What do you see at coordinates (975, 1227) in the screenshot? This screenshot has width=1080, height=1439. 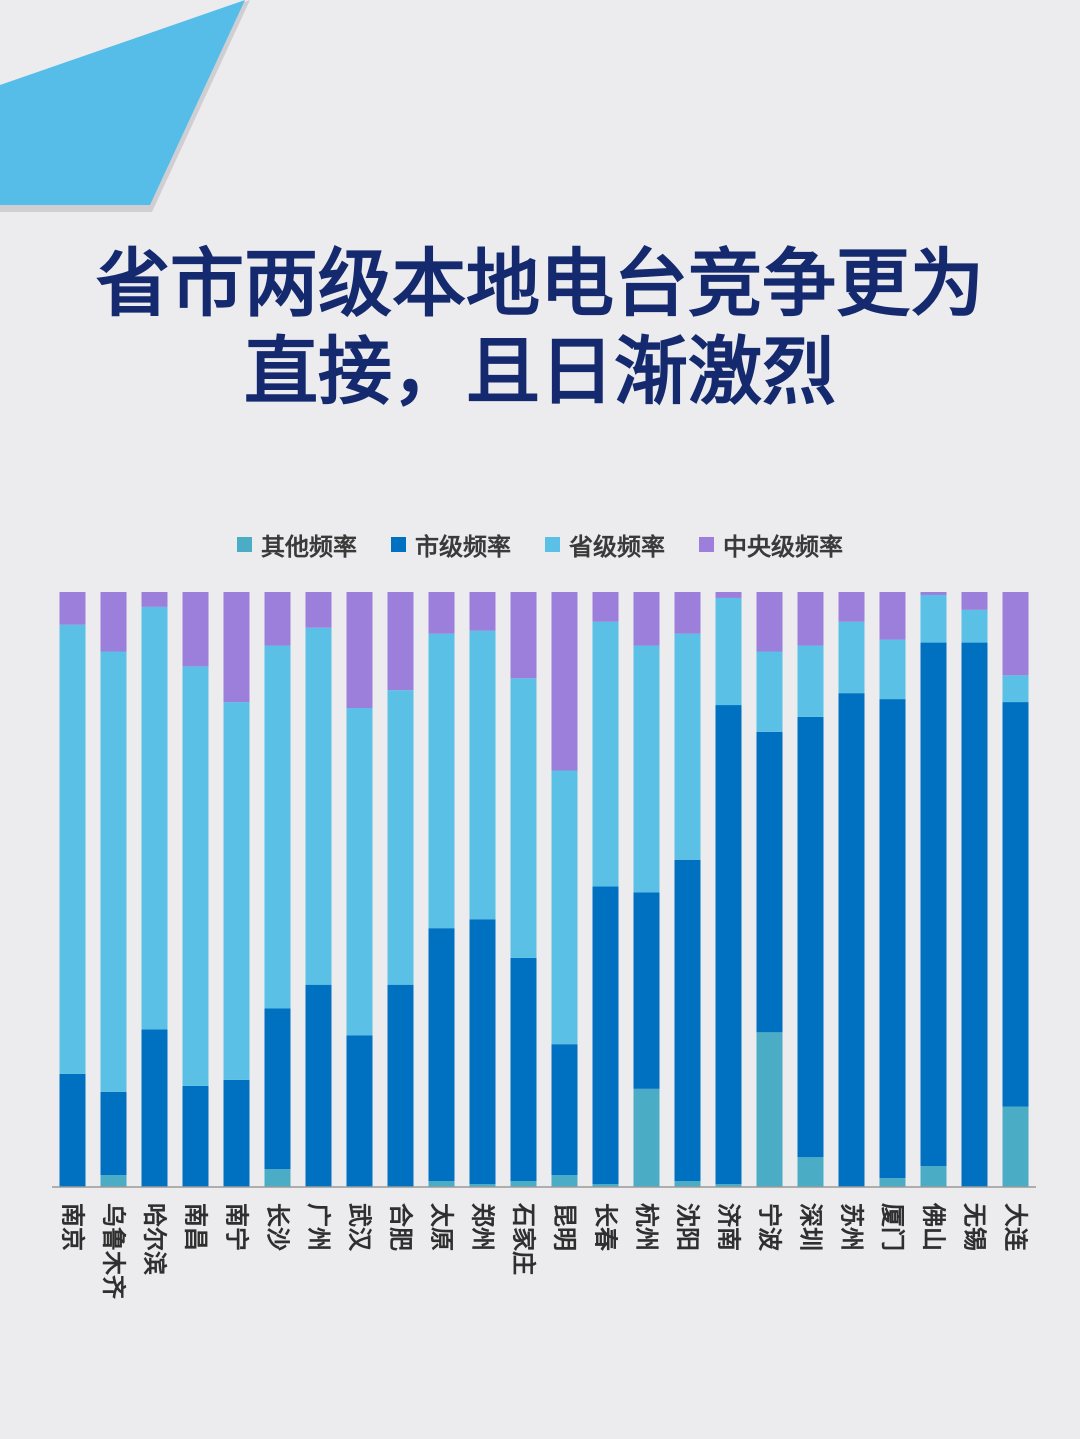 I see `x-tick-label-22: 无锡` at bounding box center [975, 1227].